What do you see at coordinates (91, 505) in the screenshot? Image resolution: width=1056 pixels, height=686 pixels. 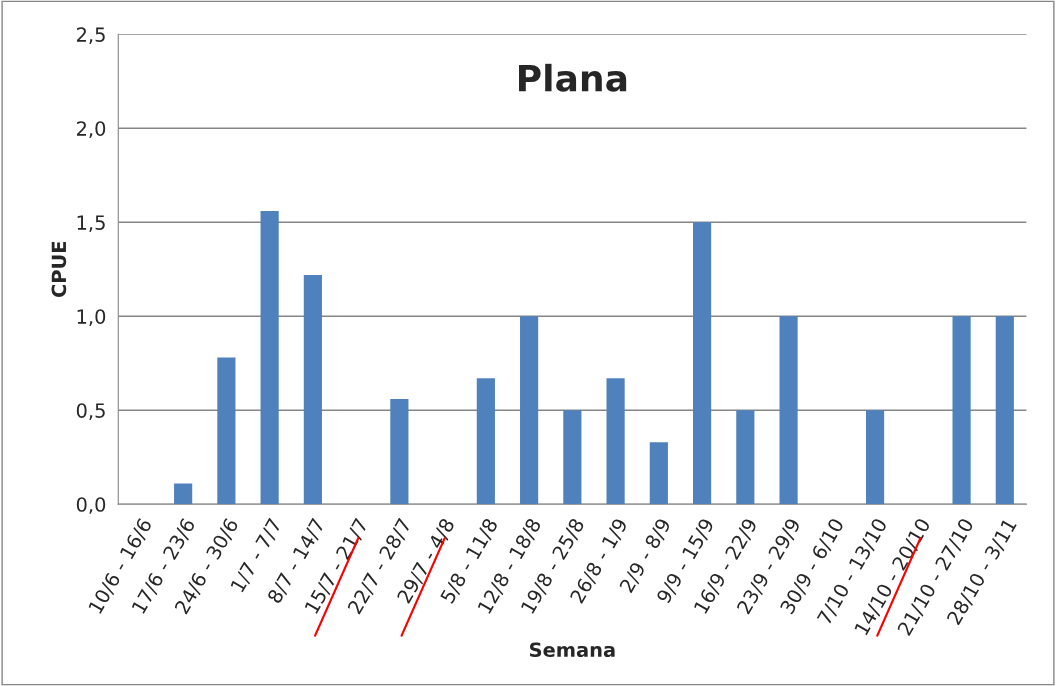 I see `y-tick-label: 0,0` at bounding box center [91, 505].